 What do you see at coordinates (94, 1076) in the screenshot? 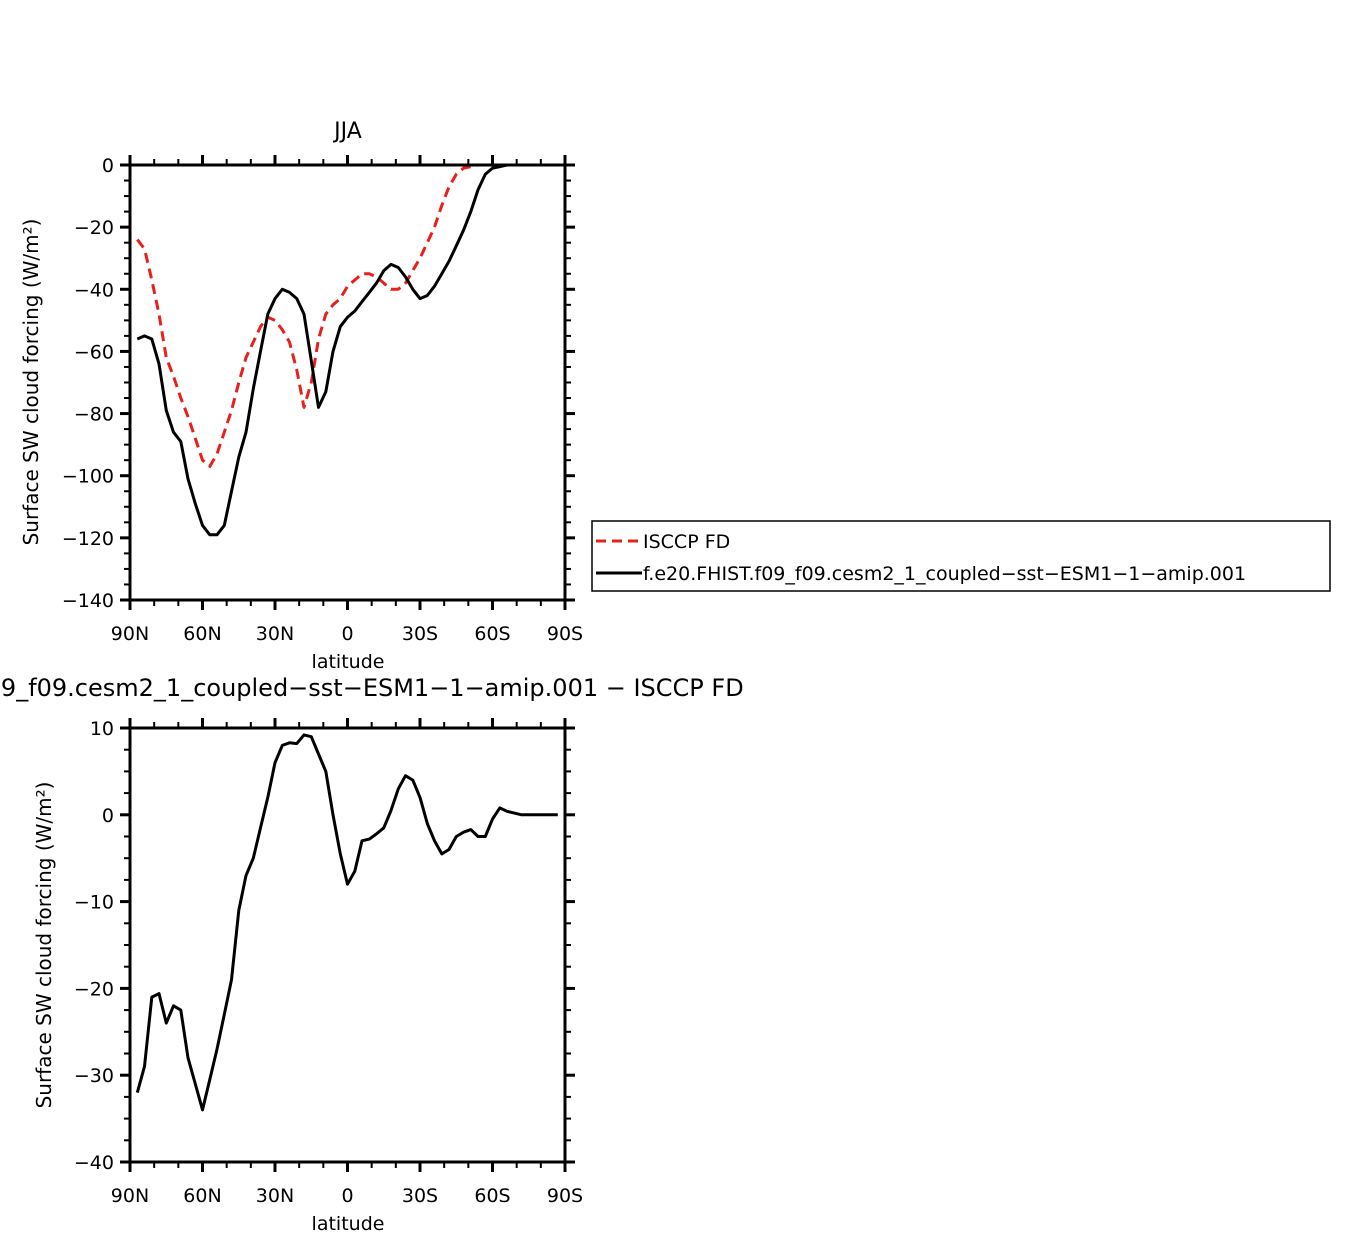
I see `y-tick-label: −30` at bounding box center [94, 1076].